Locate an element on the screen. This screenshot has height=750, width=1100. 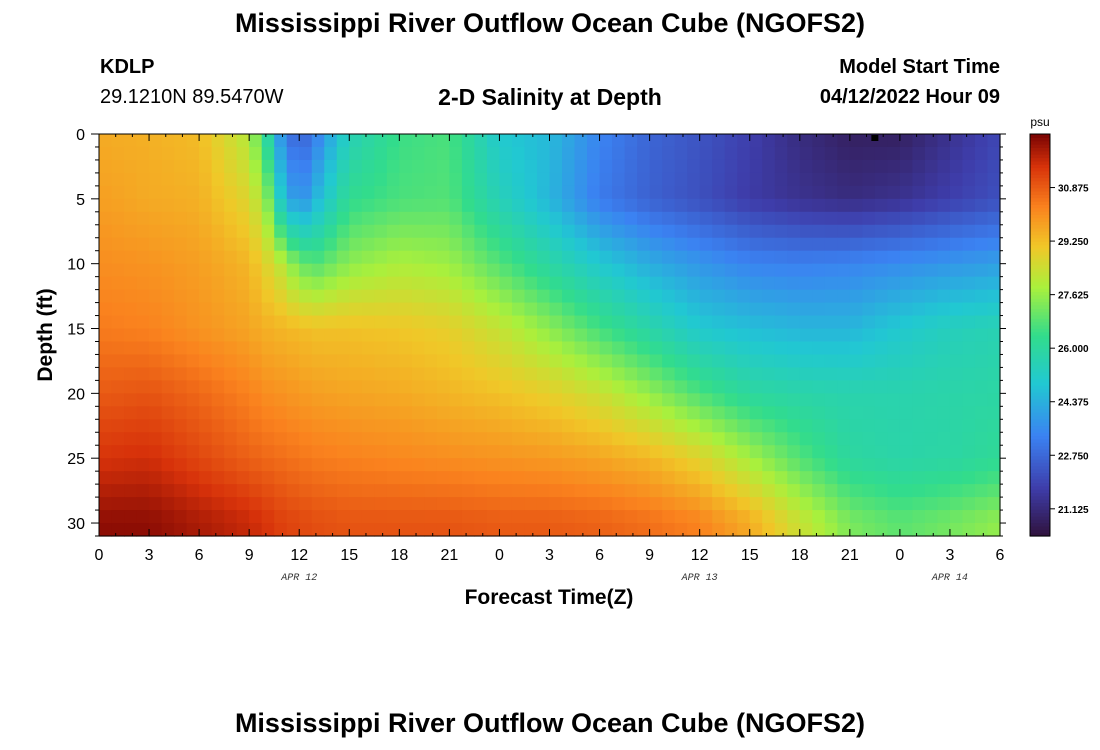
chart-subtitle: 2-D Salinity at Depth is located at coordinates (550, 97).